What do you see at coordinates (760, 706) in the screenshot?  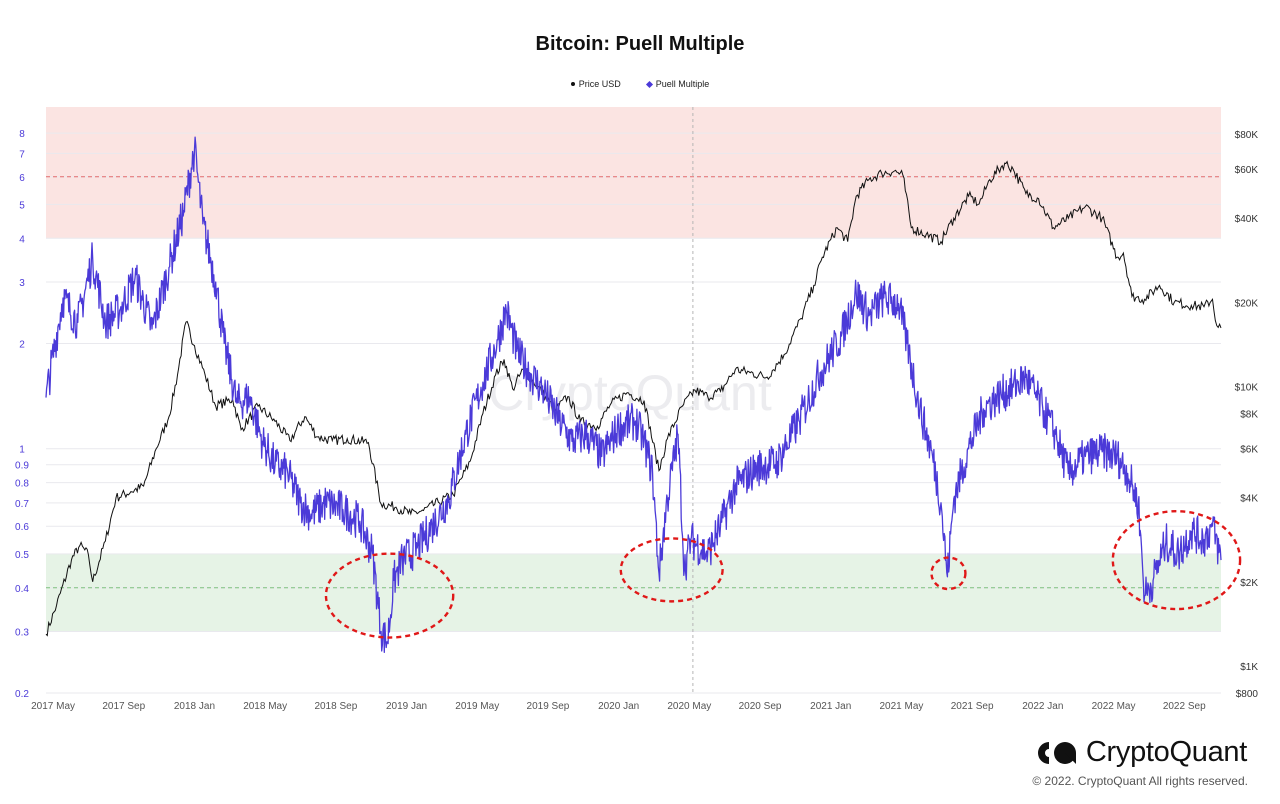 I see `x-tick-label: 2020 Sep` at bounding box center [760, 706].